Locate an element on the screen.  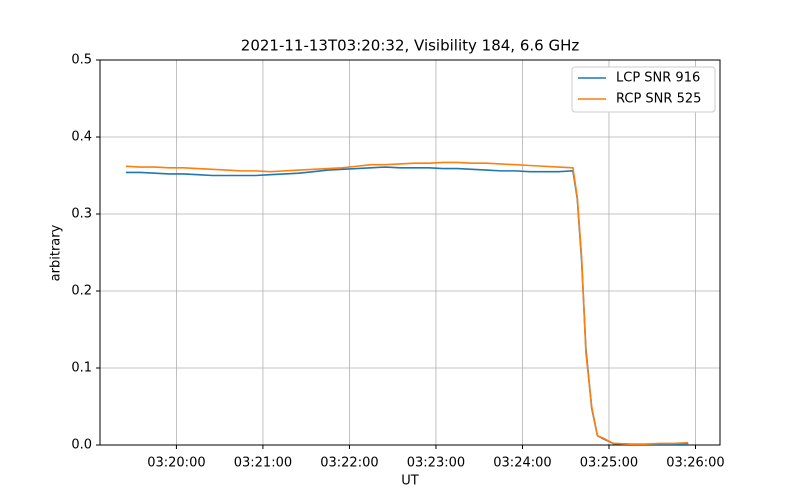
x-tick-label: 03:26:00 is located at coordinates (695, 463).